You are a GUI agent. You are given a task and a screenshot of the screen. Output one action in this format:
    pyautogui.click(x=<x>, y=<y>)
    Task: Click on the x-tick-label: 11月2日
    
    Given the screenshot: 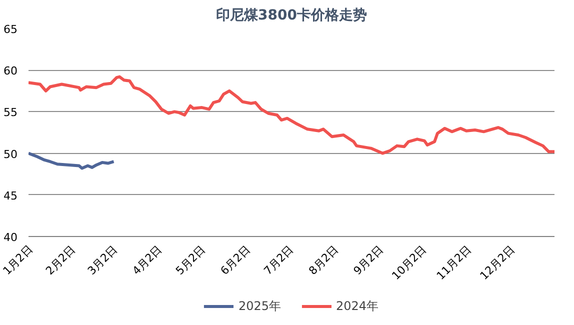 What is the action you would take?
    pyautogui.click(x=454, y=262)
    